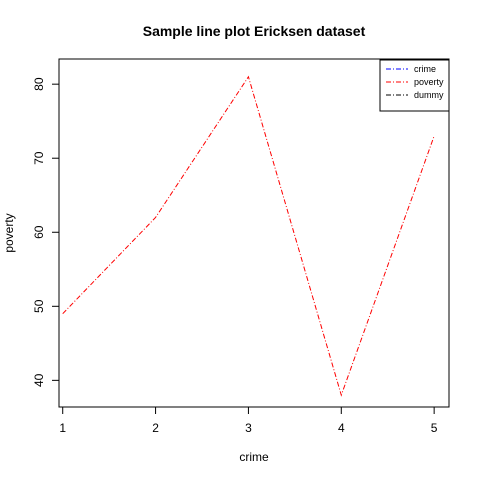 The image size is (480, 480). I want to click on y-tick-label: 70, so click(39, 158).